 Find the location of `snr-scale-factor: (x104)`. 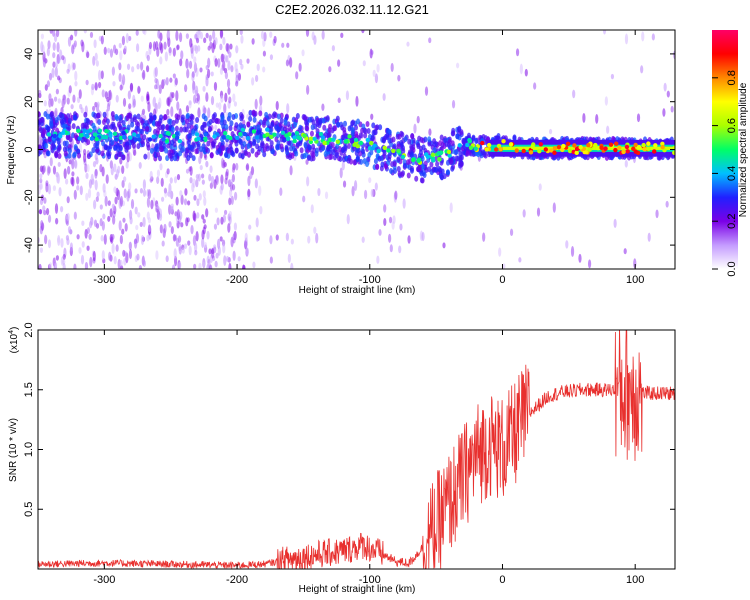

snr-scale-factor: (x104) is located at coordinates (14, 340).